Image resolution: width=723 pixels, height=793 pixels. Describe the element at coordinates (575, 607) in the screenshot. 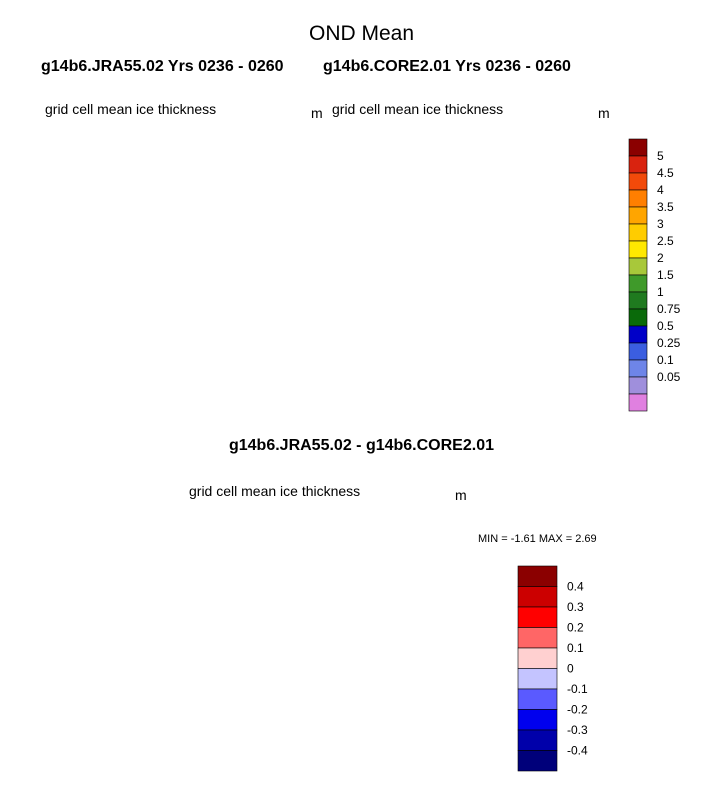

I see `difference-colorbar-label-1: 0.3` at that location.